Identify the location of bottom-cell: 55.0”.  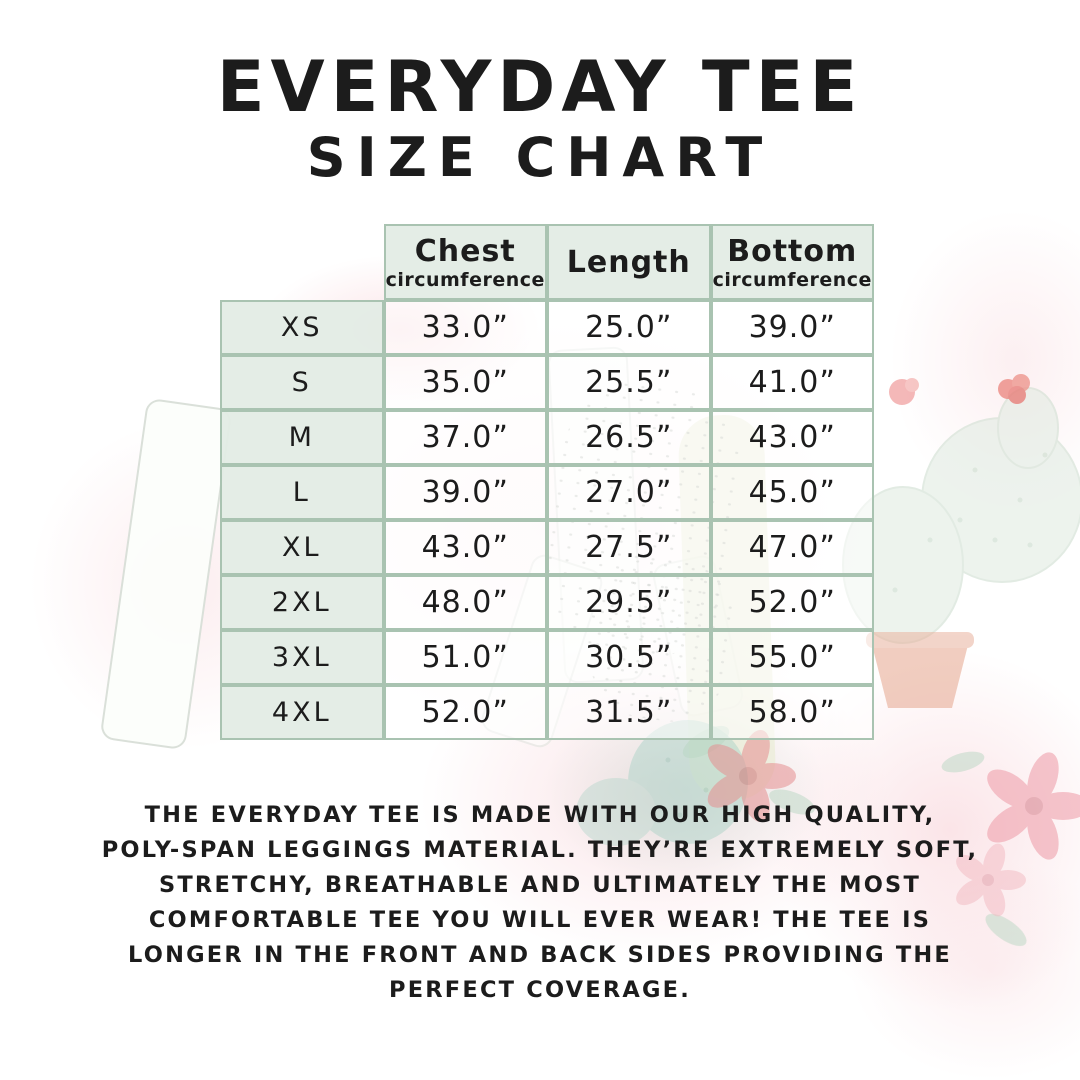
(792, 657).